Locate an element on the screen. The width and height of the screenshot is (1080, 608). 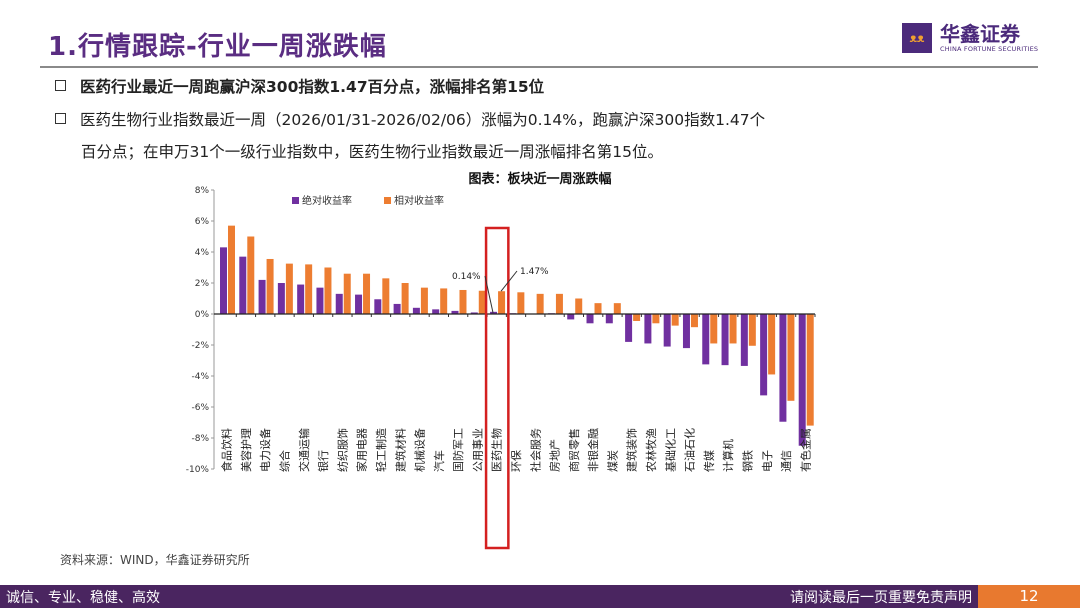
legend-swatch is located at coordinates (295, 200).